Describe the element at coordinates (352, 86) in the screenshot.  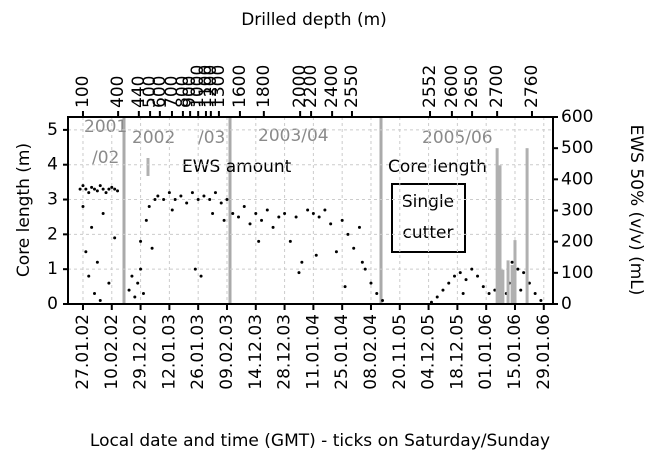
I see `top-tick-label: 2550` at that location.